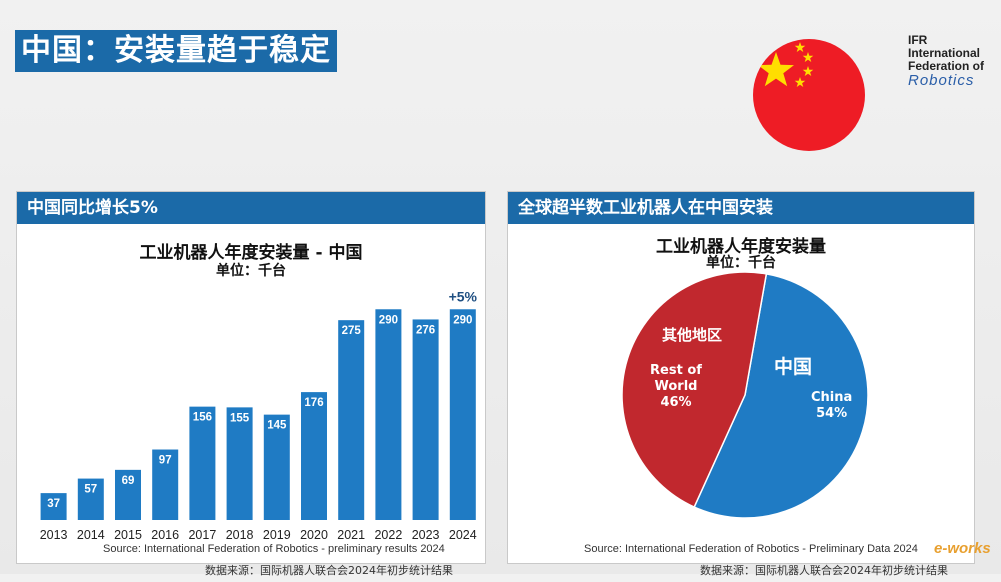 This screenshot has height=582, width=1001. I want to click on rest-label-cn: 其他地区, so click(692, 335).